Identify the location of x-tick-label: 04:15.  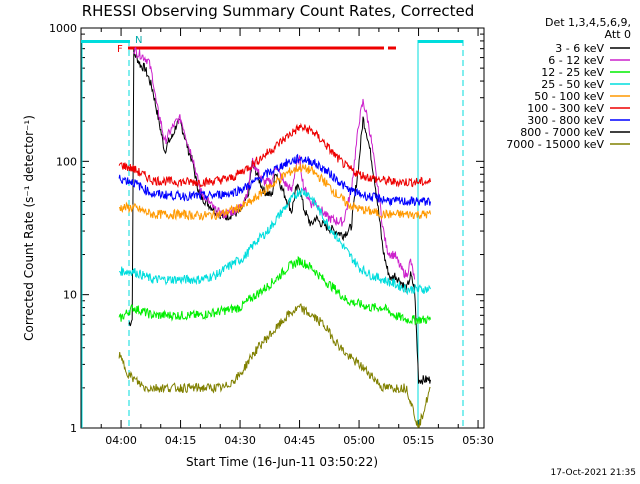
(181, 440).